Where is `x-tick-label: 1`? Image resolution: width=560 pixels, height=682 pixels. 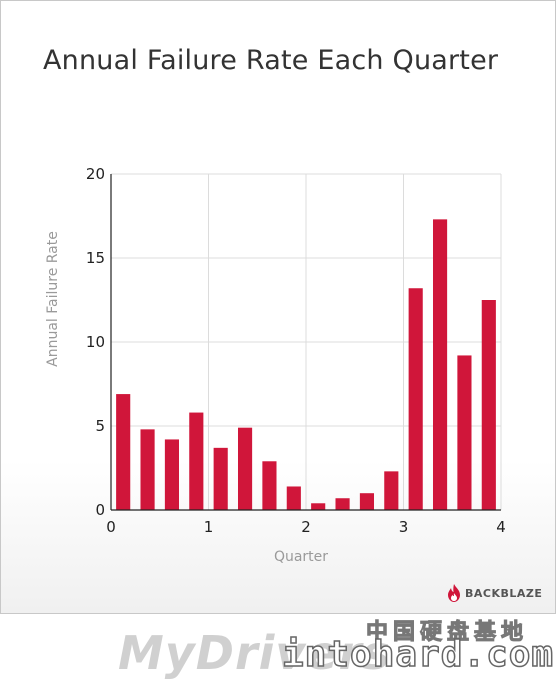 x-tick-label: 1 is located at coordinates (209, 527).